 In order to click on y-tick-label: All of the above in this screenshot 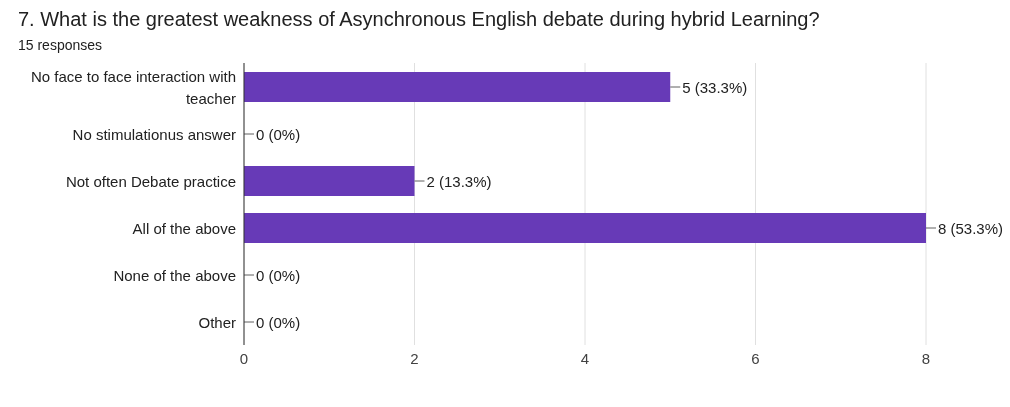, I will do `click(184, 227)`.